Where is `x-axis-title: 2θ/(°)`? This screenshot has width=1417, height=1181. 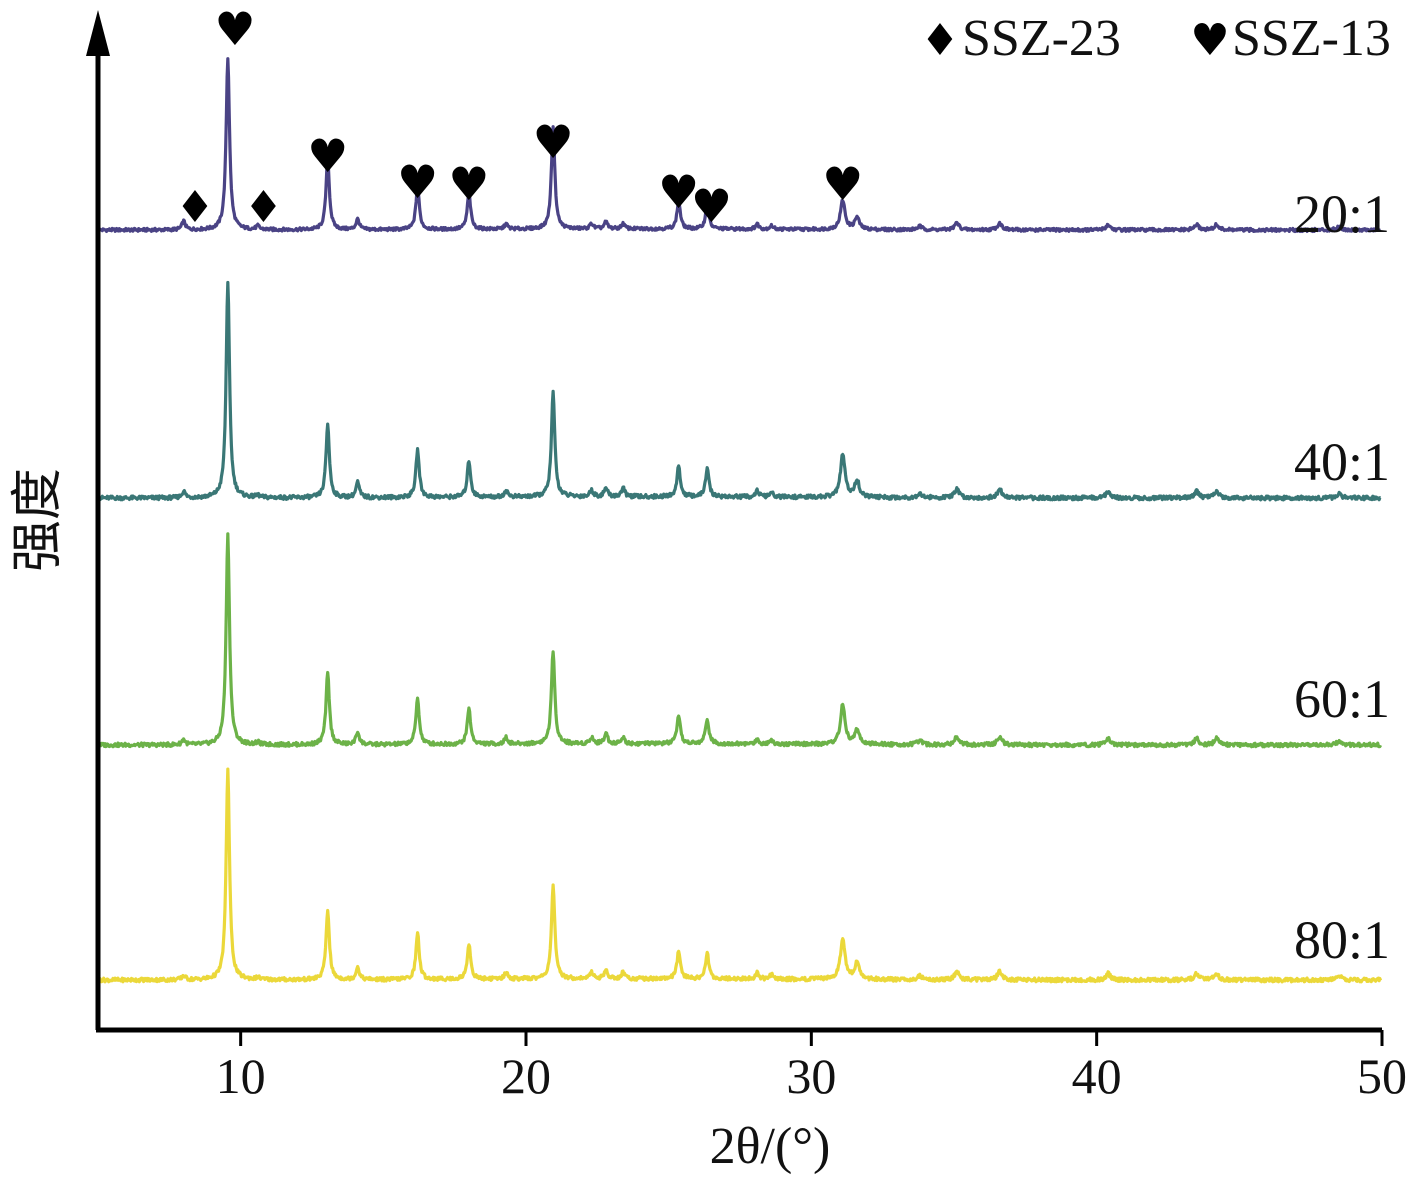 x-axis-title: 2θ/(°) is located at coordinates (770, 1146).